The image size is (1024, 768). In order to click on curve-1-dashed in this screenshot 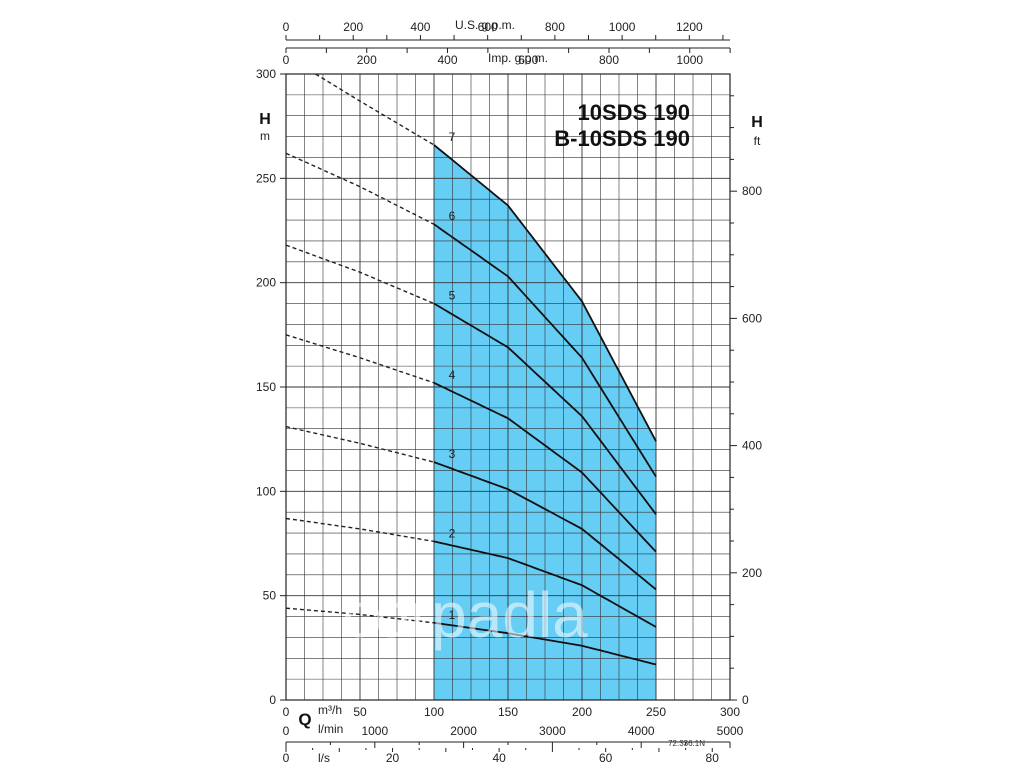, I will do `click(360, 615)`.